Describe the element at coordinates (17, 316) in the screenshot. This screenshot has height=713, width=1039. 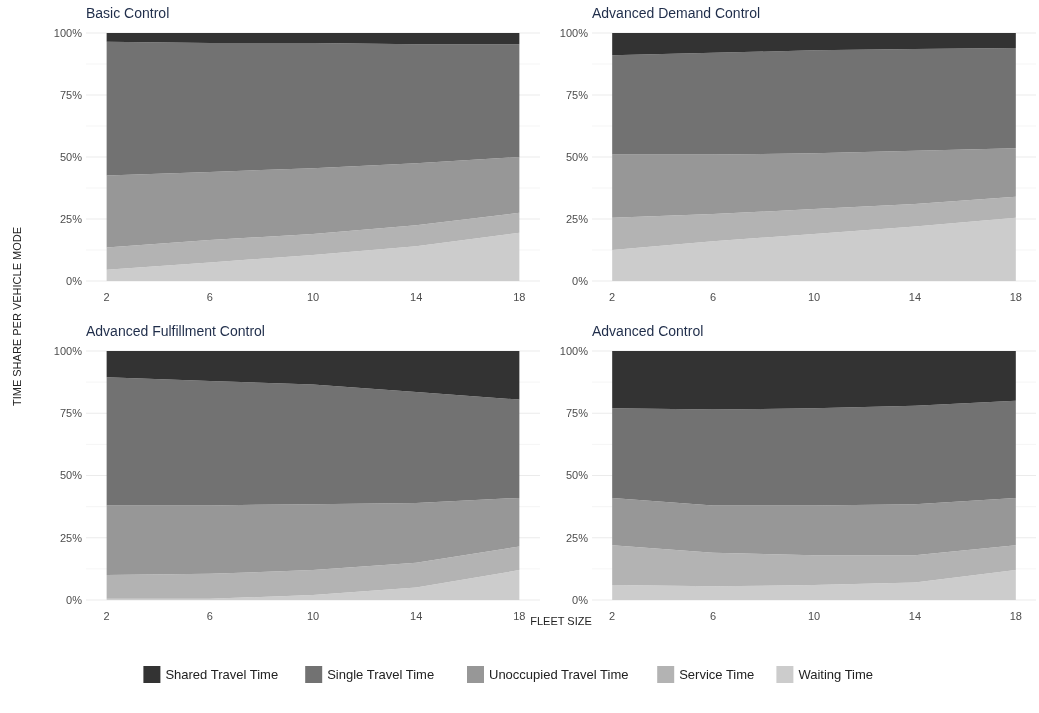
I see `y-axis-title: TIME SHARE PER VEHICLE MODE` at that location.